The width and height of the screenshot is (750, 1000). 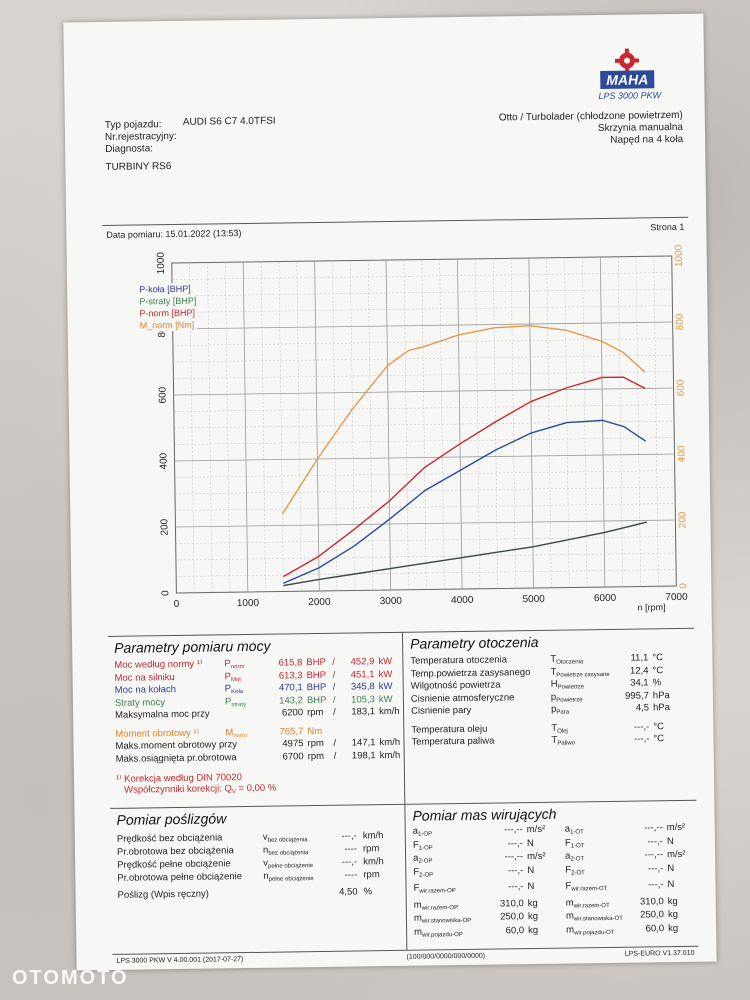 I want to click on ambient-symbol: pPowietrze, so click(x=566, y=697).